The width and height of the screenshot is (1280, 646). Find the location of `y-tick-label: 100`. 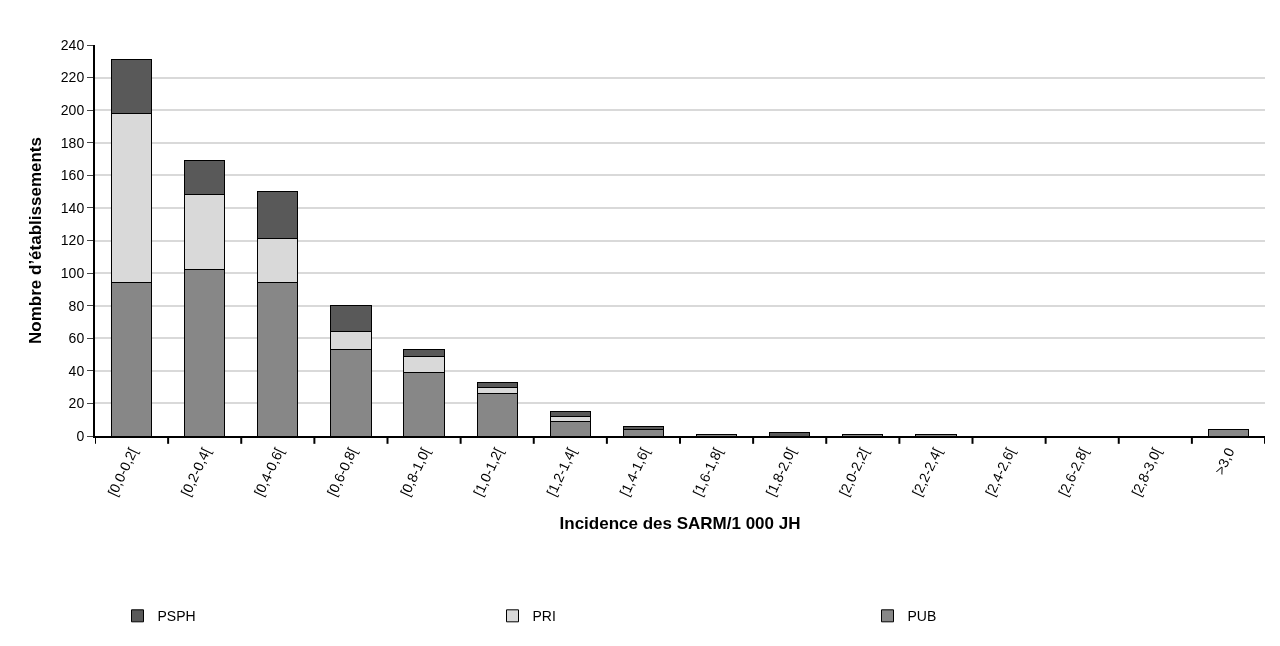

y-tick-label: 100 is located at coordinates (72, 272).